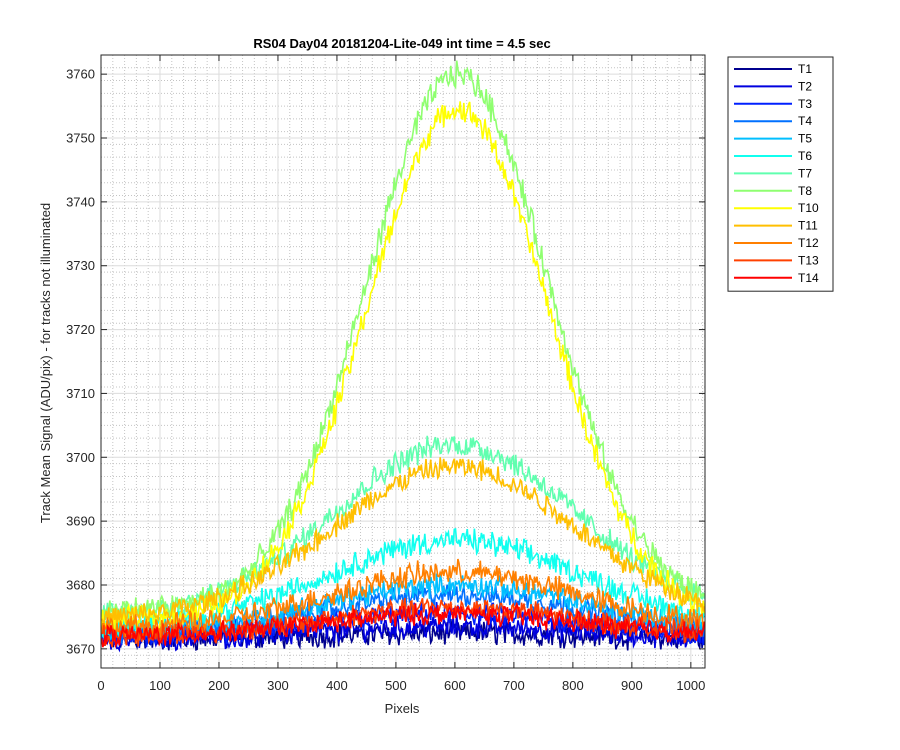  I want to click on y-tick-label: 3670, so click(80, 648).